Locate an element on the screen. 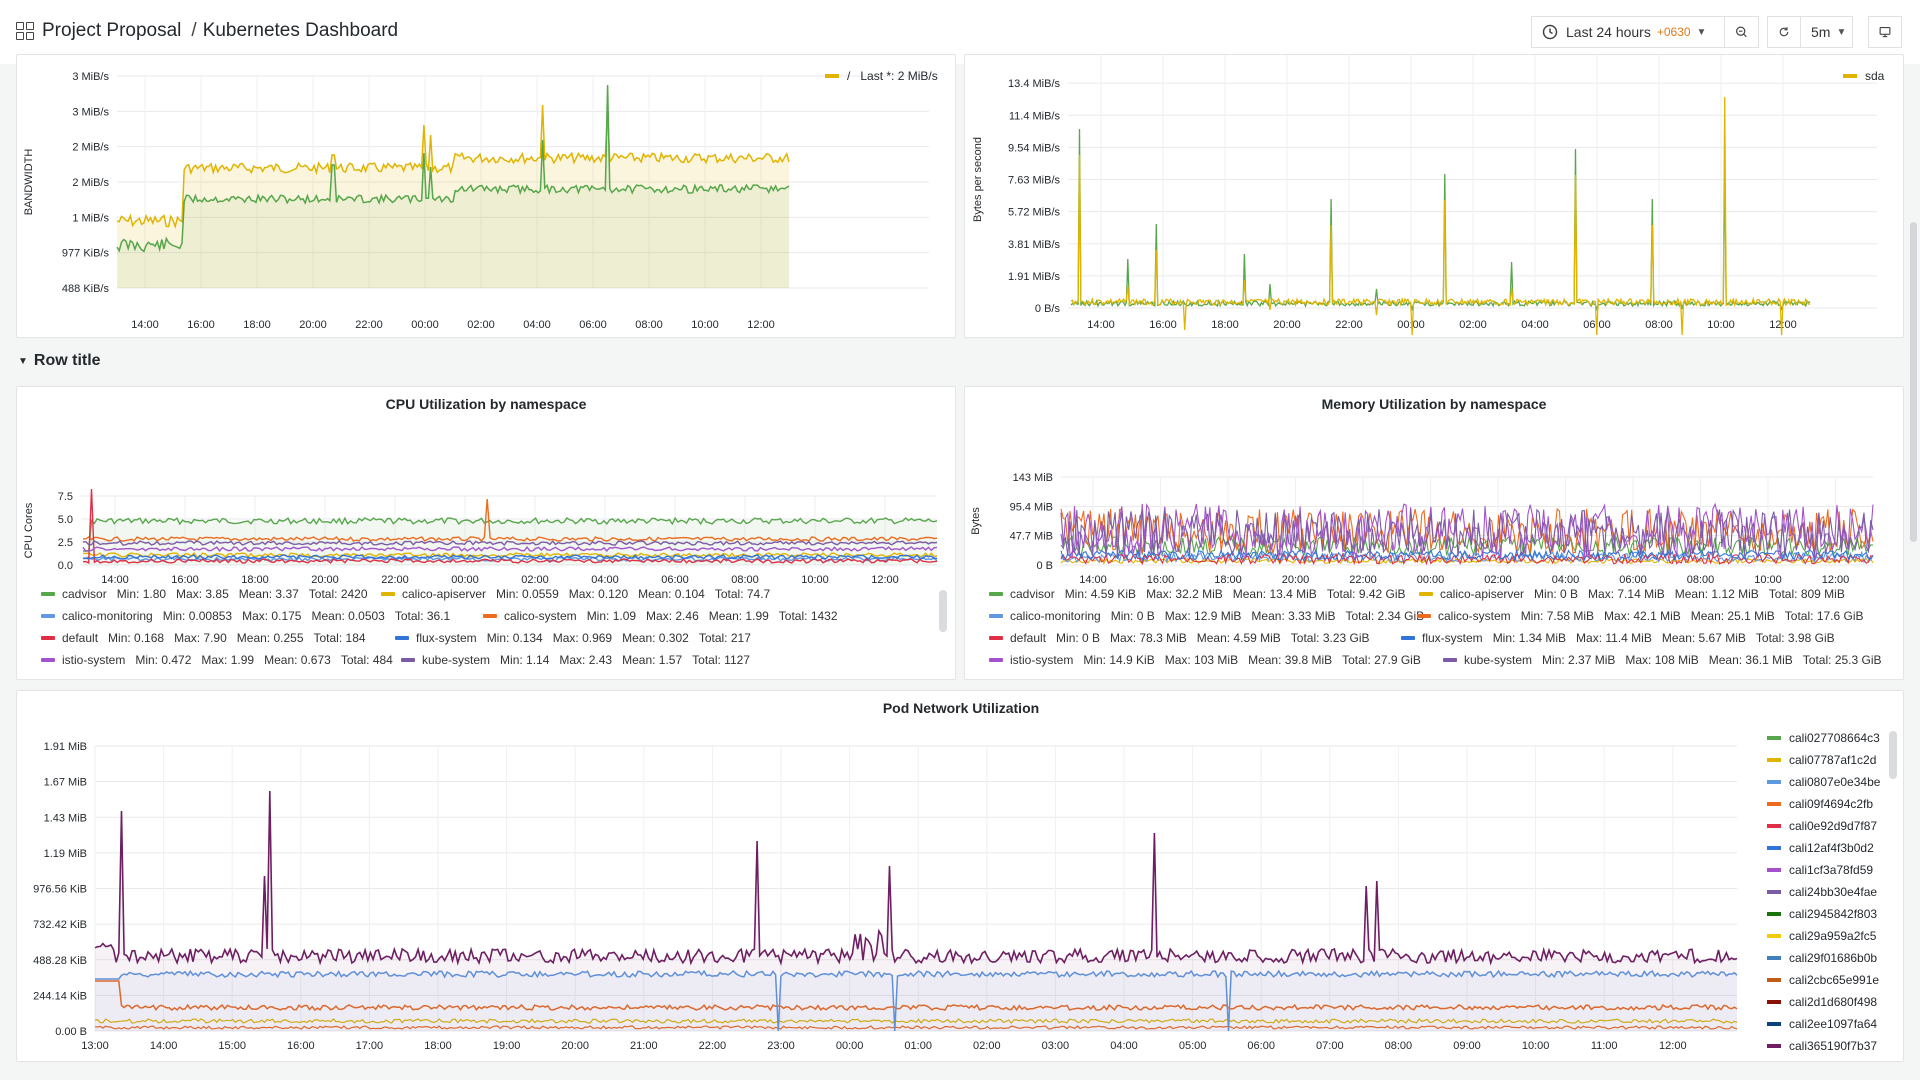 The width and height of the screenshot is (1920, 1080). x-tick-label: 15:00 is located at coordinates (232, 1046).